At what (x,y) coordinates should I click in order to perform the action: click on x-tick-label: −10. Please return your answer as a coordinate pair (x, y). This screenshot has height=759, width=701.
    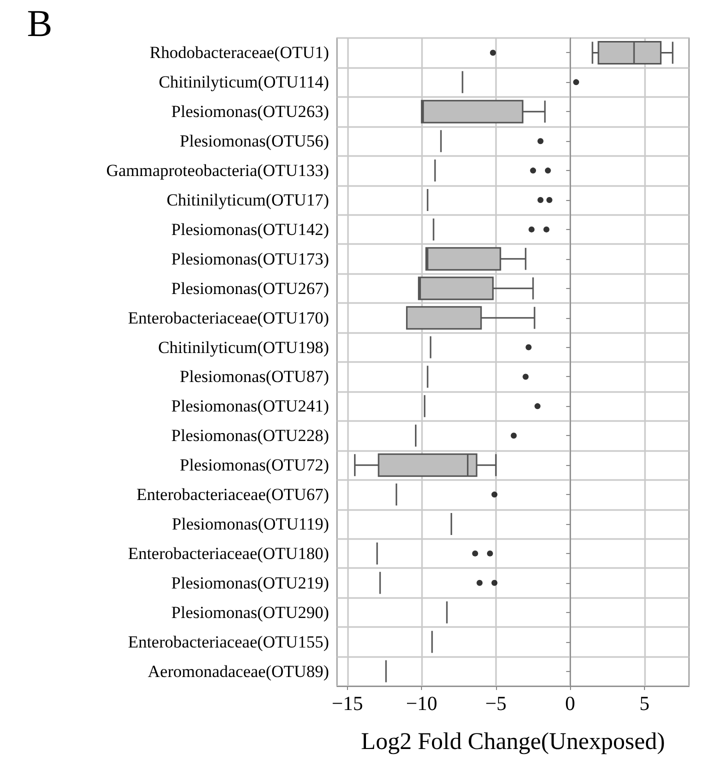
    Looking at the image, I should click on (422, 704).